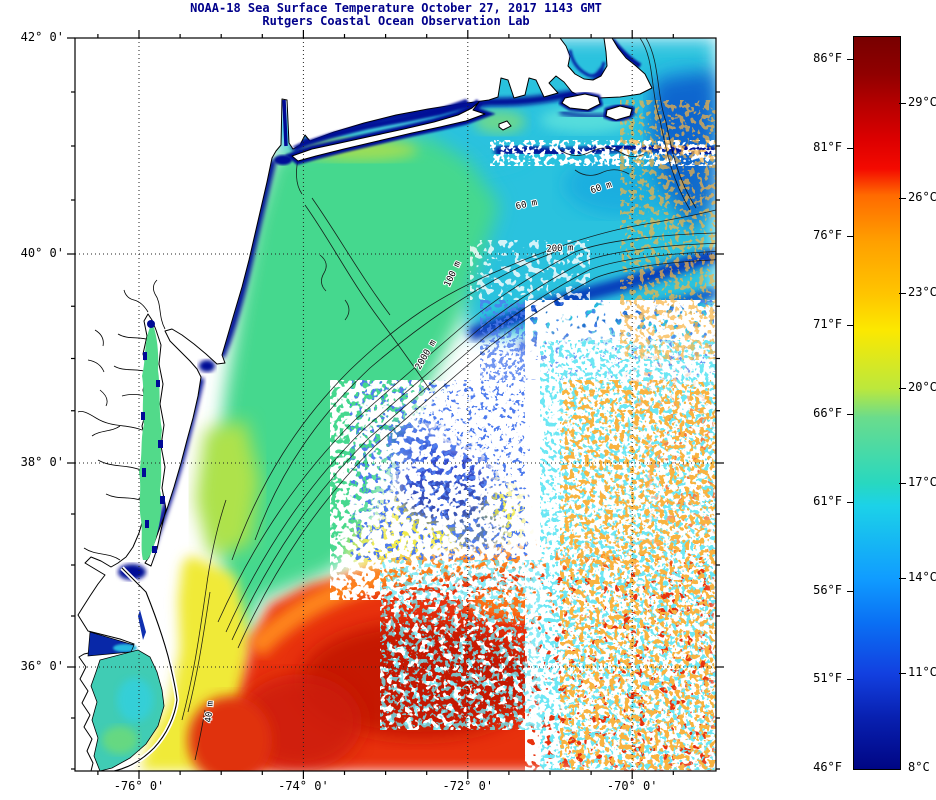 The width and height of the screenshot is (936, 800). I want to click on contour-label: 200 m, so click(560, 248).